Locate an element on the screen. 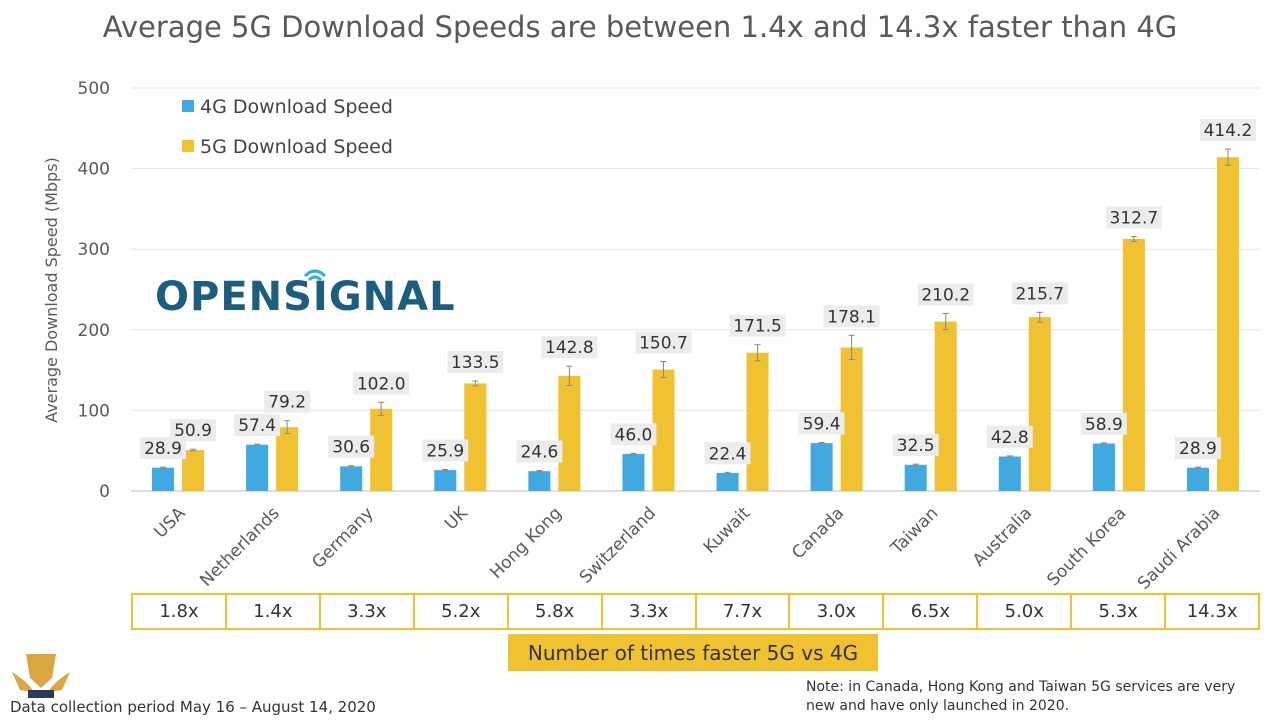  ratio-cell: 1.8x is located at coordinates (180, 611).